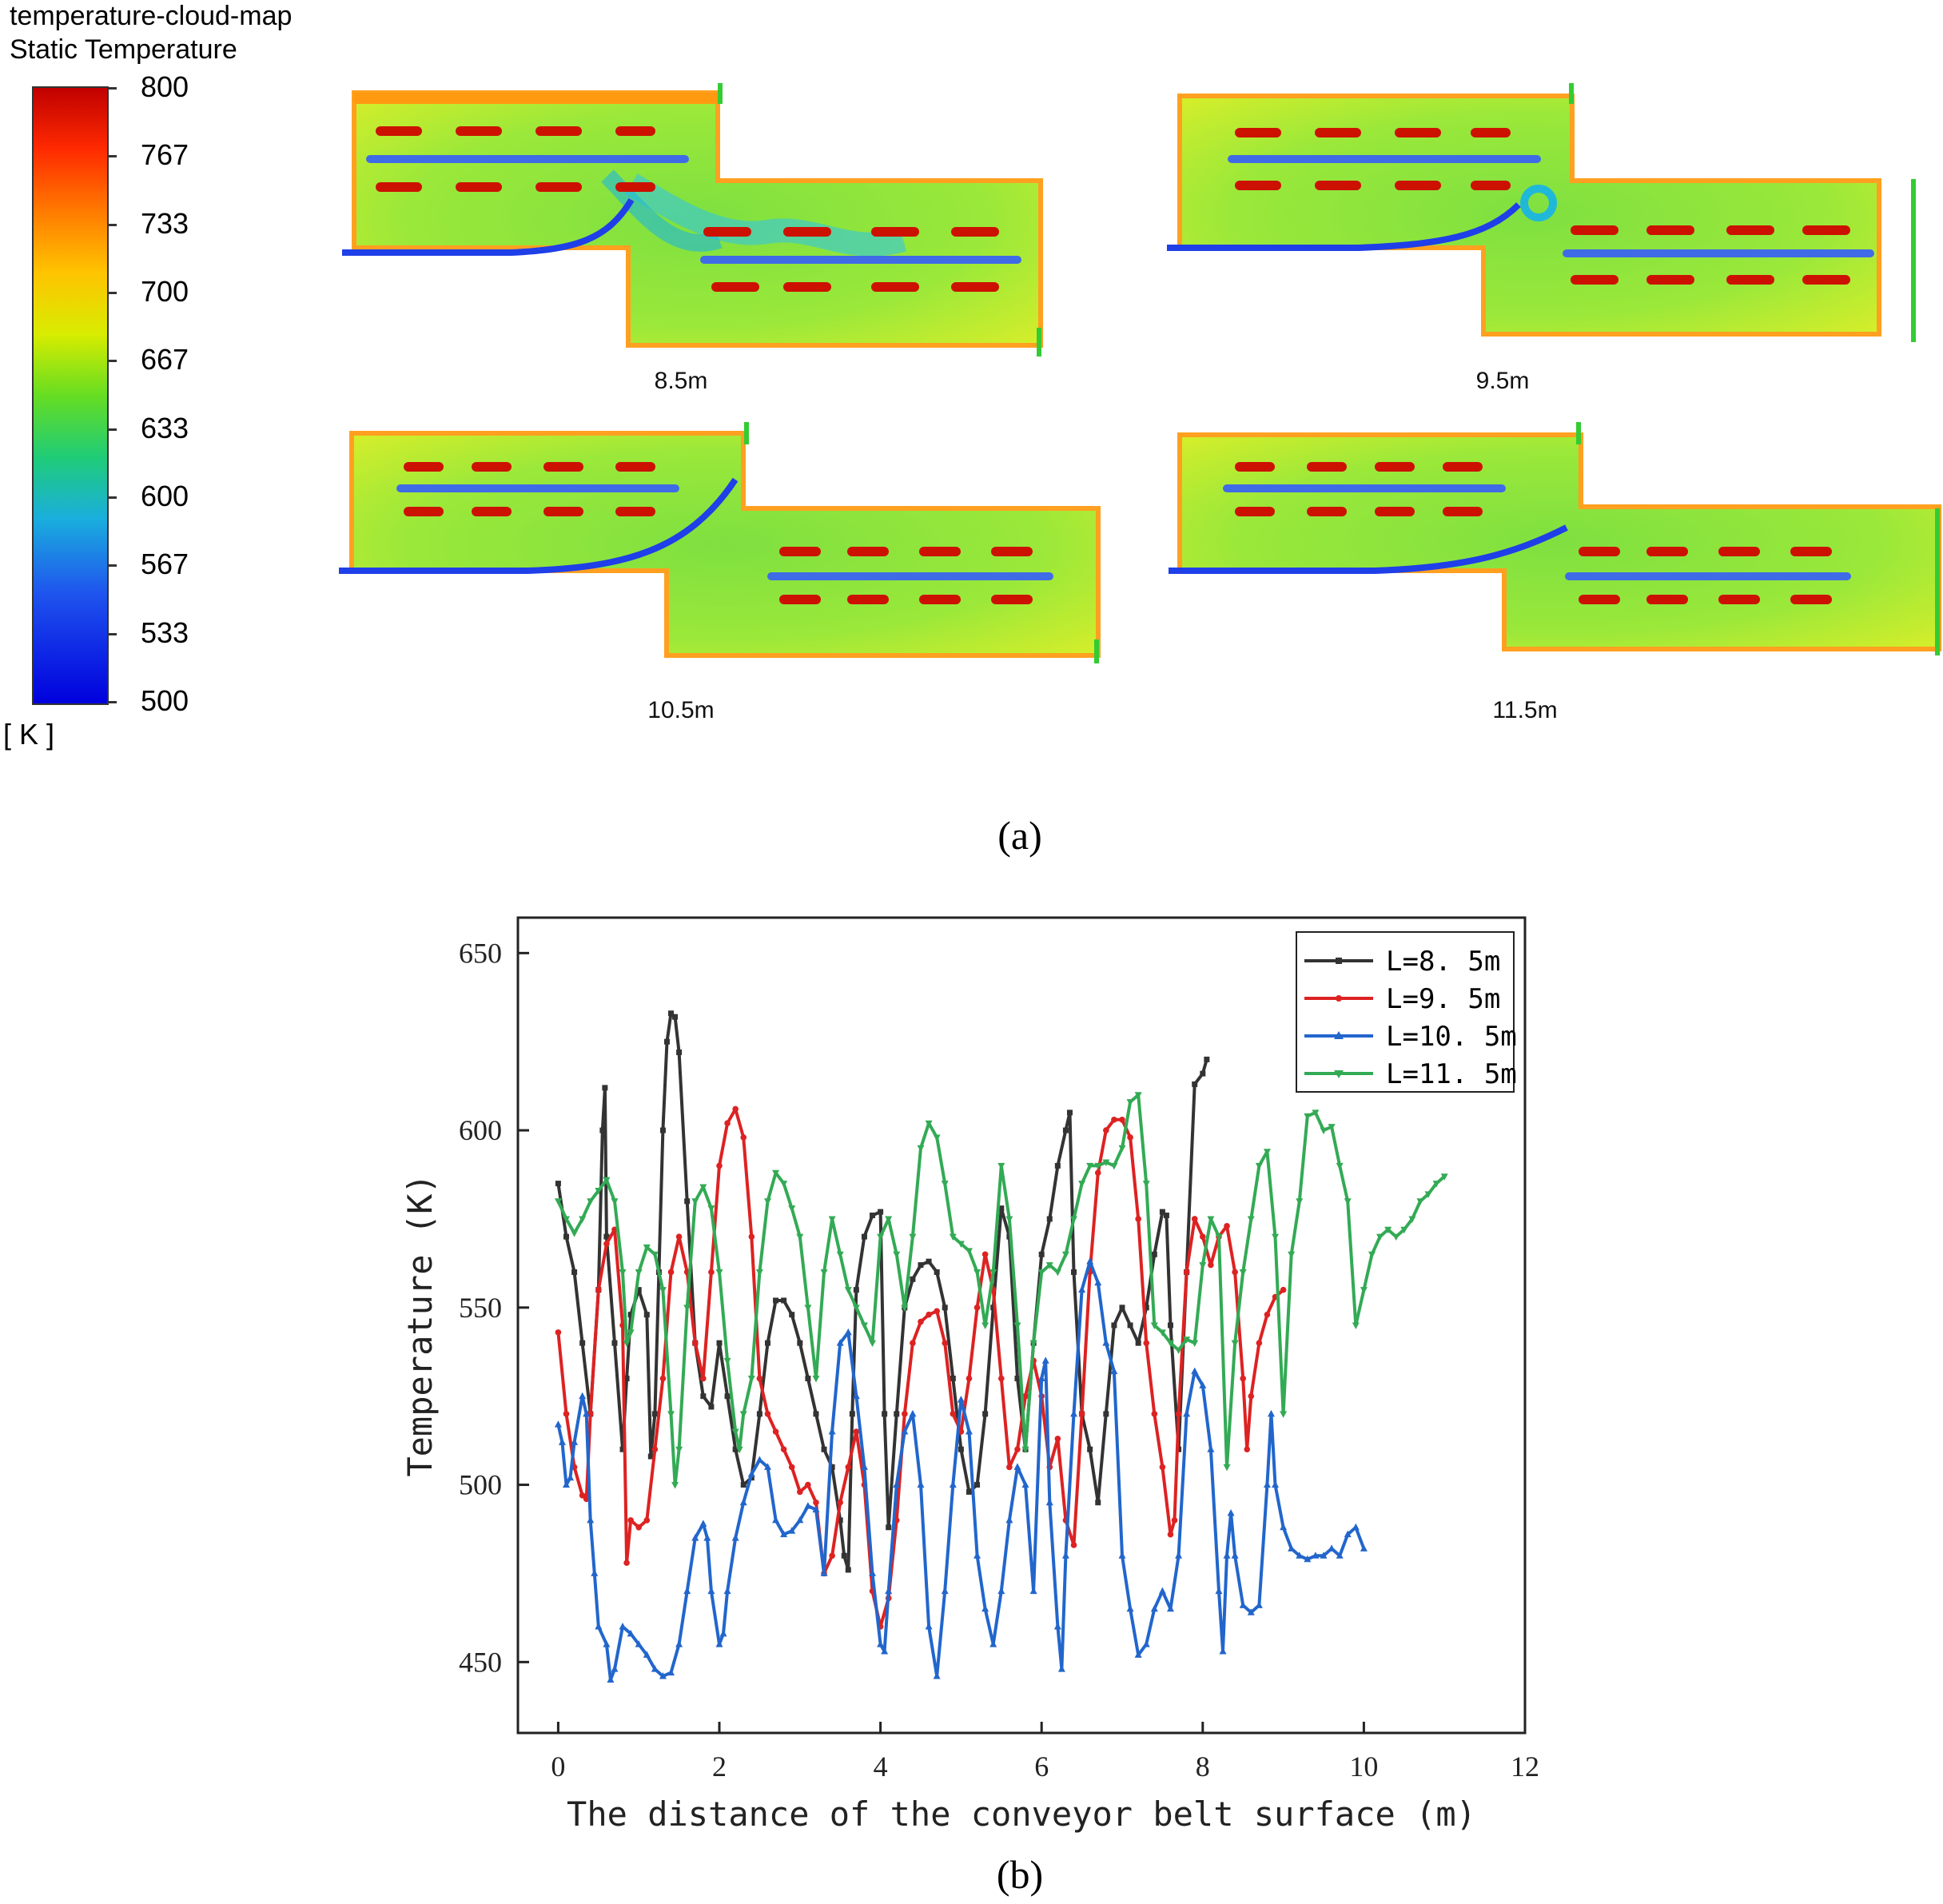 Image resolution: width=1943 pixels, height=1904 pixels. Describe the element at coordinates (480, 1130) in the screenshot. I see `y-tick-label: 600` at that location.